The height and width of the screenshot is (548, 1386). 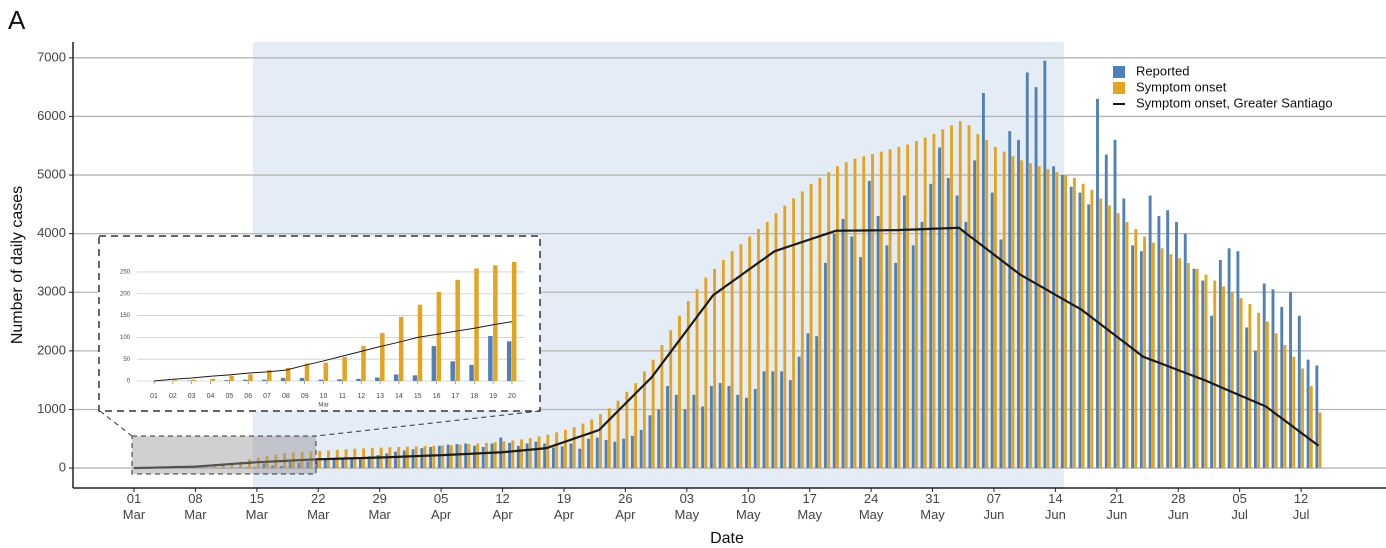 What do you see at coordinates (399, 396) in the screenshot?
I see `inset-x-tick-label: 14` at bounding box center [399, 396].